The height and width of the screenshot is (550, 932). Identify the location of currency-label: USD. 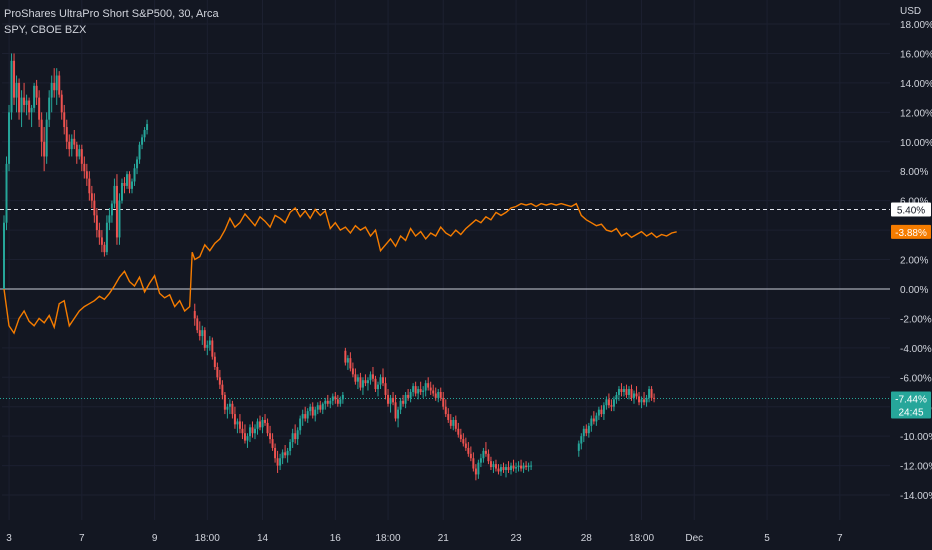
(910, 11).